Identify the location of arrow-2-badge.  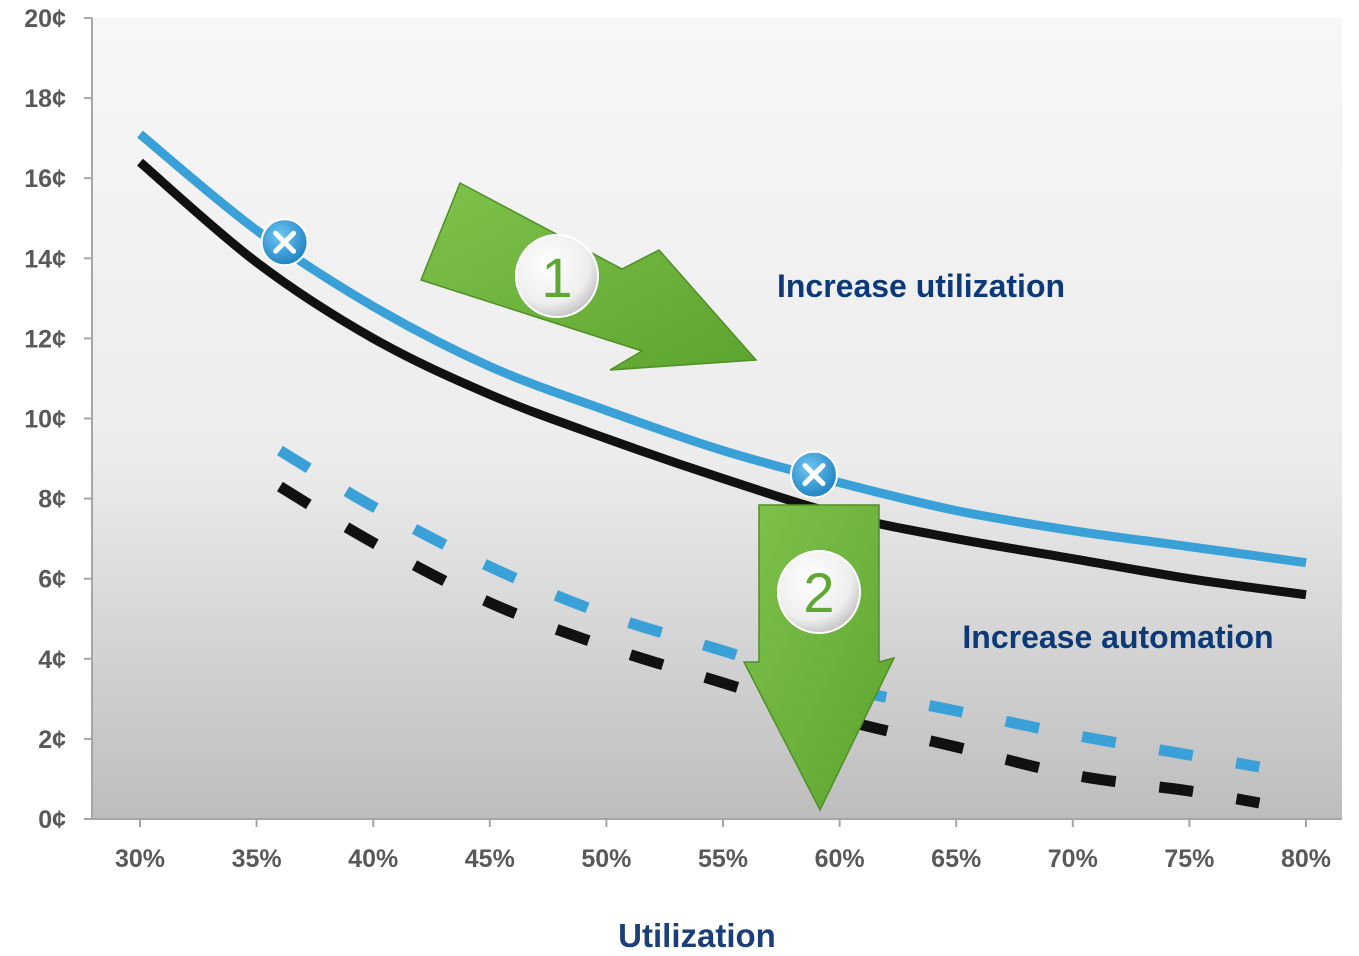
(819, 592).